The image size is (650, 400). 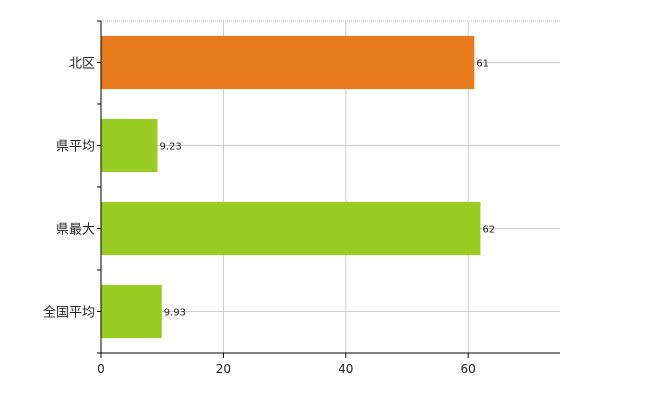 What do you see at coordinates (488, 230) in the screenshot?
I see `data-label: 62` at bounding box center [488, 230].